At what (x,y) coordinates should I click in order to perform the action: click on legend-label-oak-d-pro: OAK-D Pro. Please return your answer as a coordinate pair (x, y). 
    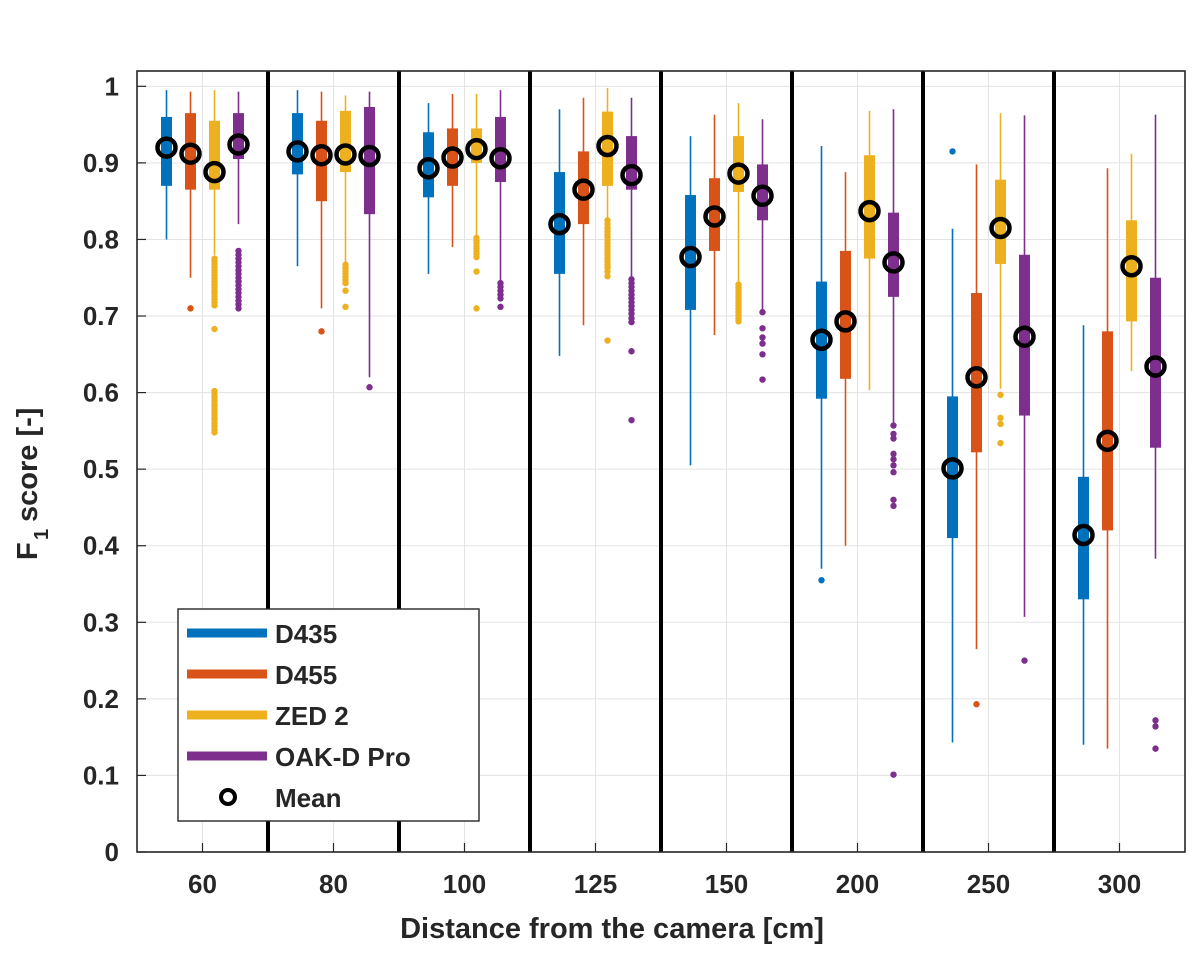
    Looking at the image, I should click on (343, 757).